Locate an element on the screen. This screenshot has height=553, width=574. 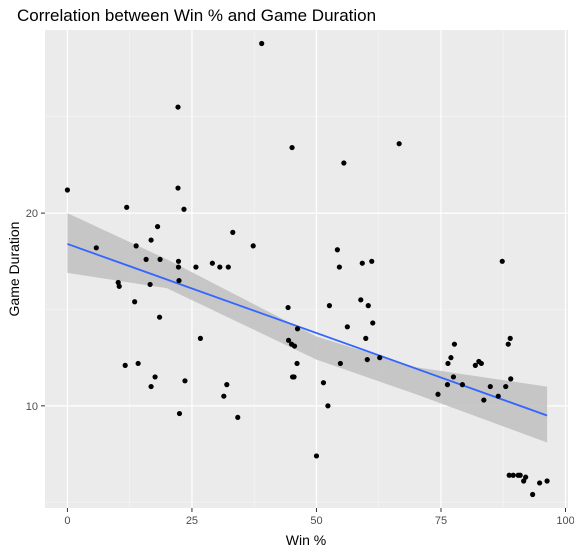
y-axis-title: Game Duration is located at coordinates (14, 269).